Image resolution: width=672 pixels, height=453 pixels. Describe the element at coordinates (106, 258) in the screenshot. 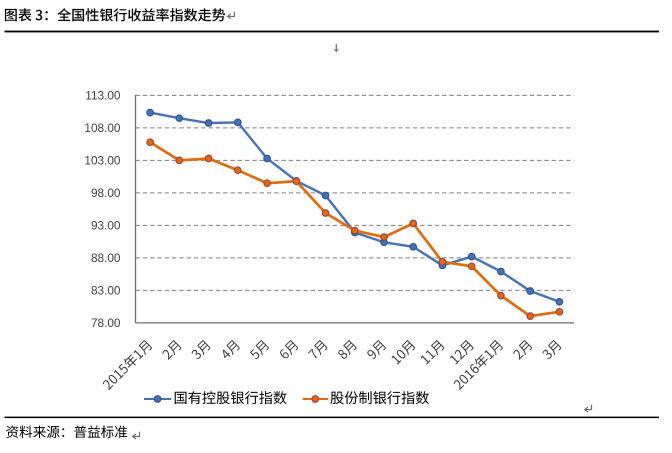

I see `svg-text: 88.00` at that location.